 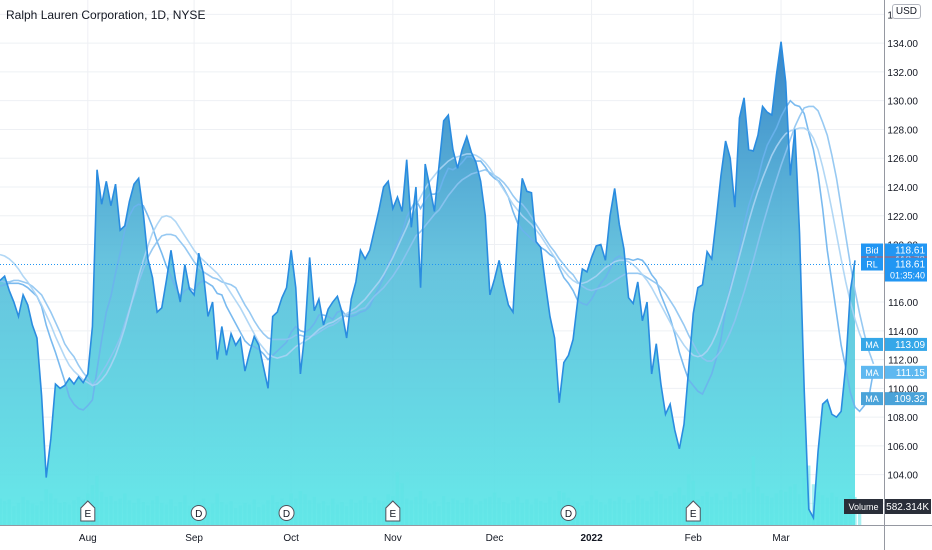 I want to click on x-tick-label: Oct, so click(x=291, y=538).